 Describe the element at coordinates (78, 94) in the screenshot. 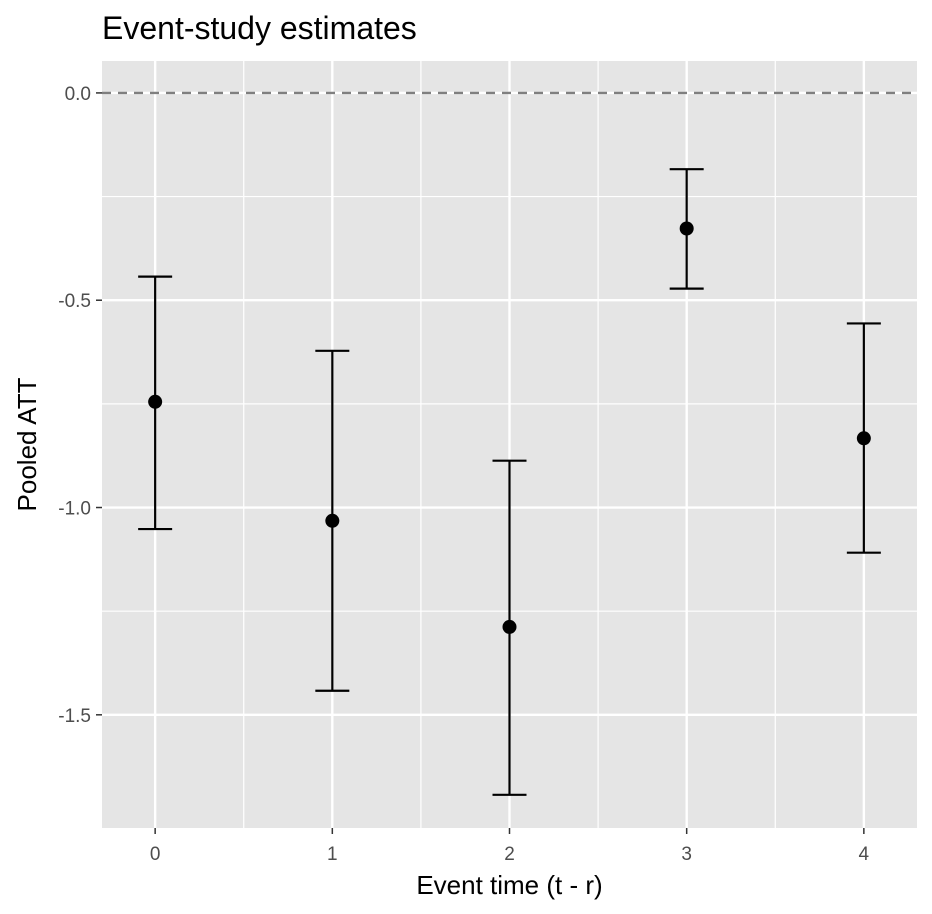

I see `y-tick-label: 0.0` at that location.